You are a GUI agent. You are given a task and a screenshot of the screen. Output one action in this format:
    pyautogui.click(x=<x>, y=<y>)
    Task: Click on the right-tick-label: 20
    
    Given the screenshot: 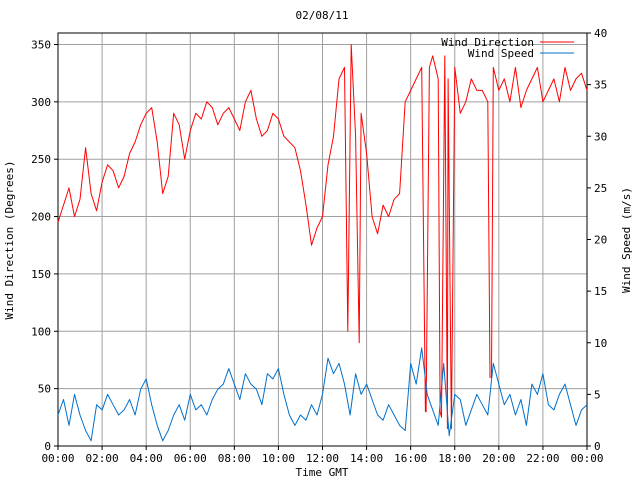 What is the action you would take?
    pyautogui.click(x=600, y=240)
    